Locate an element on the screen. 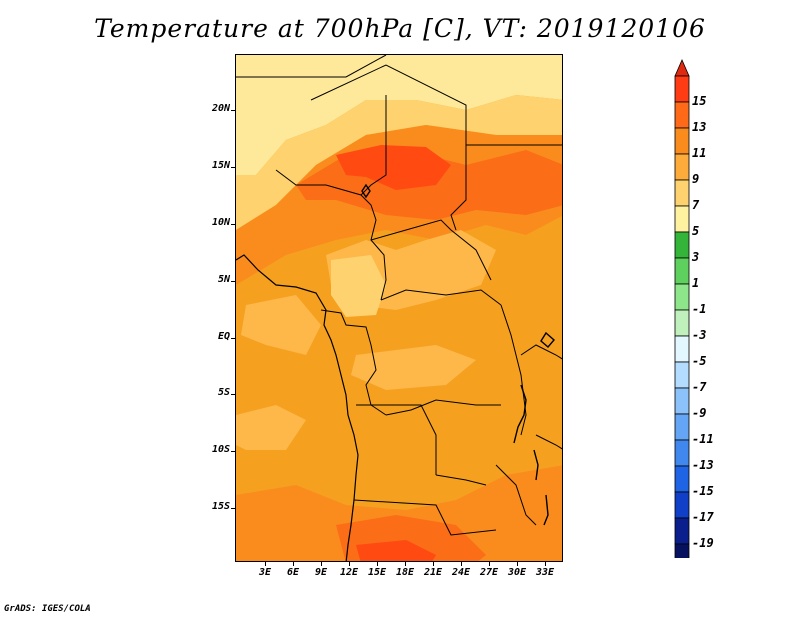 Image resolution: width=800 pixels, height=618 pixels. lat-label: 5N is located at coordinates (223, 279).